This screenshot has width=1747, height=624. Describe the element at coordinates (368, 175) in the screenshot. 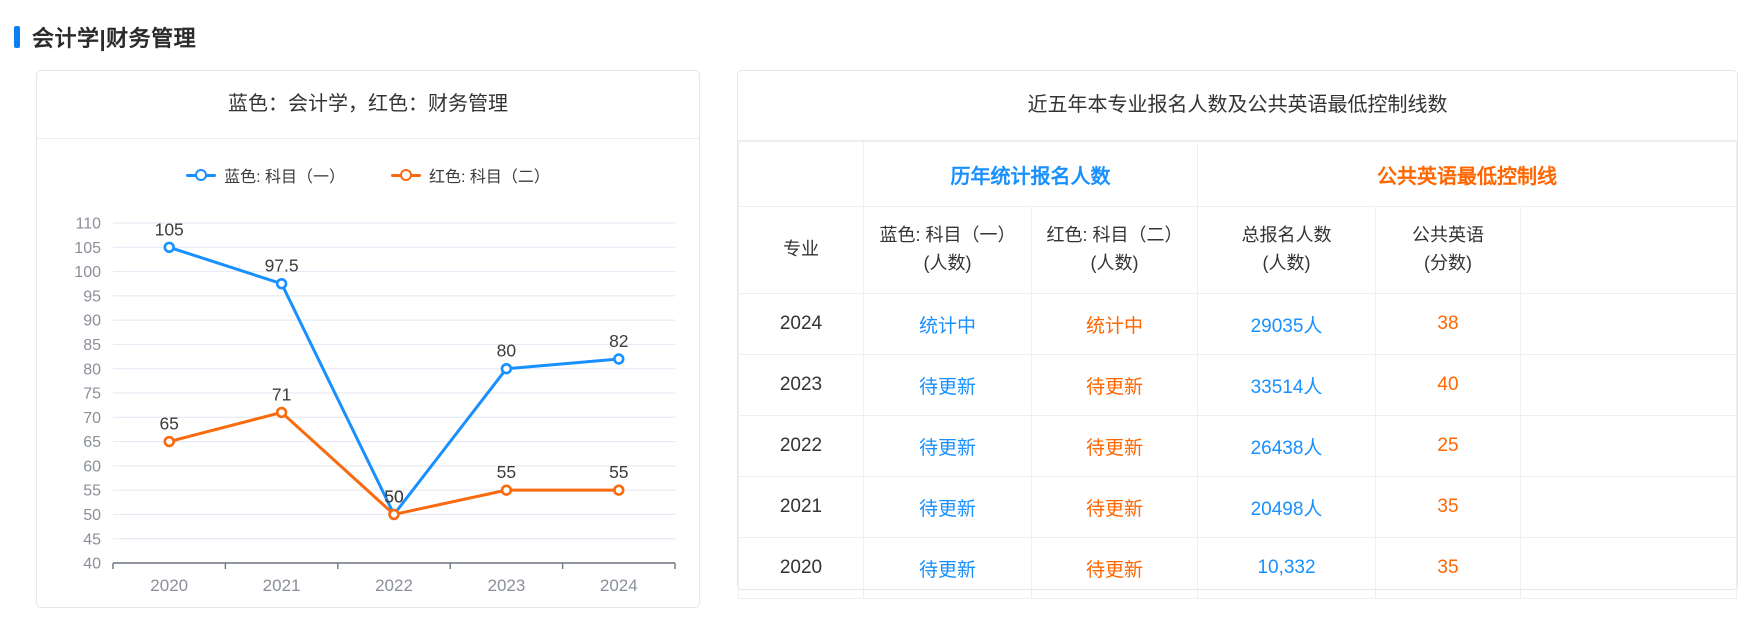

I see `chart-legend: 蓝色: 科目（一） 红色: 科目（二）` at that location.